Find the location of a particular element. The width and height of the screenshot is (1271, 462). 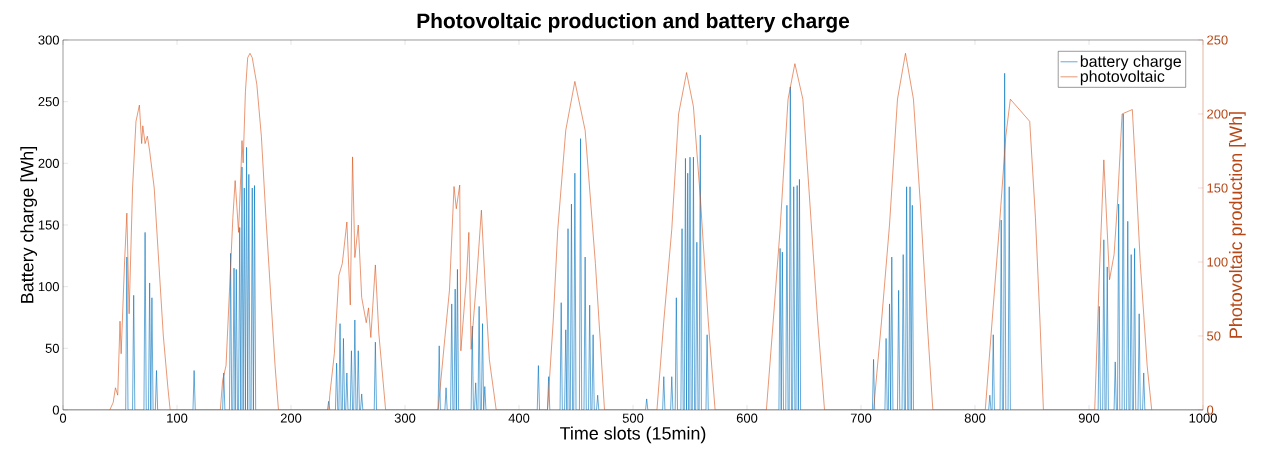

y-tick-label: 150 is located at coordinates (48, 225).